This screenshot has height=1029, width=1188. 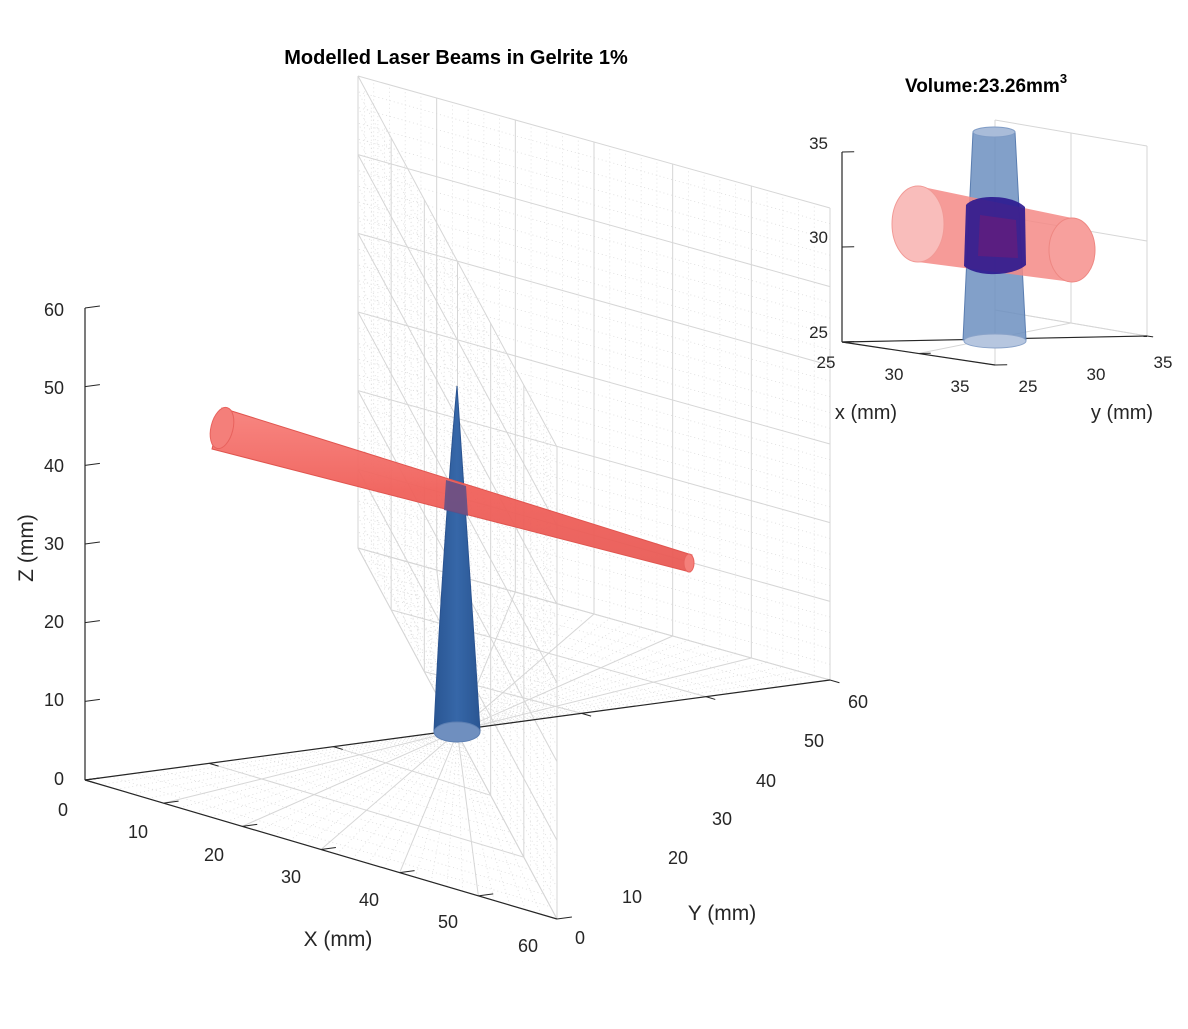 What do you see at coordinates (814, 741) in the screenshot?
I see `y-tick-label: 50` at bounding box center [814, 741].